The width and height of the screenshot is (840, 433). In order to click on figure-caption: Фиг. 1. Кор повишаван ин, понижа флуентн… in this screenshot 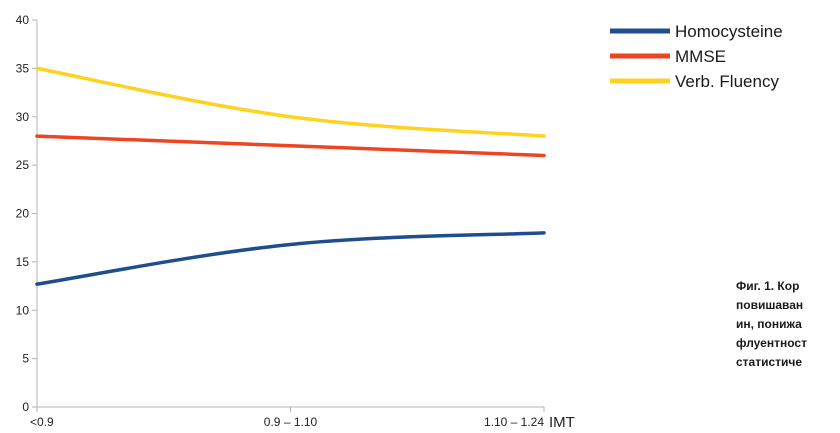, I will do `click(788, 324)`.